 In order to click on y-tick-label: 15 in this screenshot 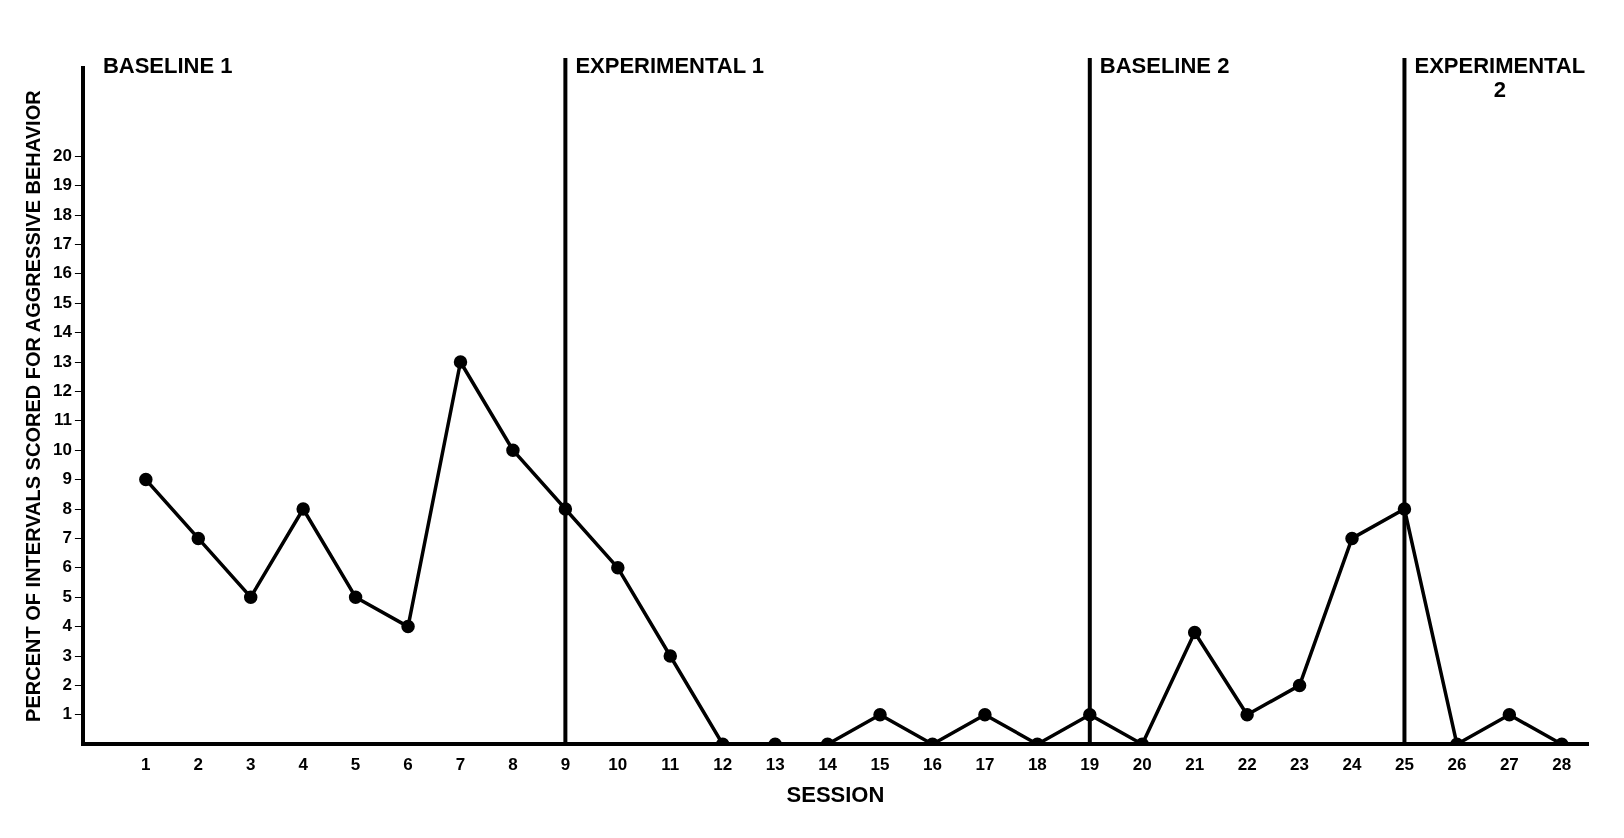, I will do `click(62, 302)`.